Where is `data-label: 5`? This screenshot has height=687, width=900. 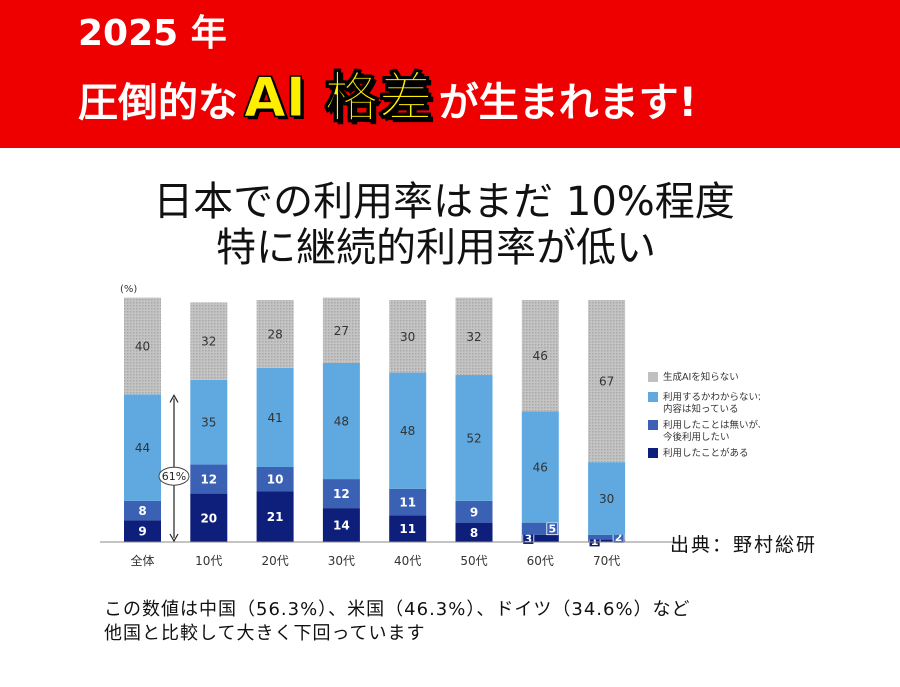 data-label: 5 is located at coordinates (552, 529).